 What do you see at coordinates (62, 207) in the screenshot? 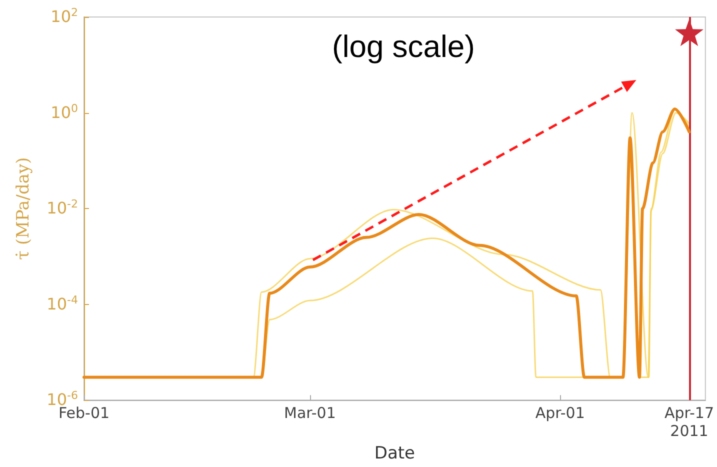
I see `y-tick-label: 10$^{-2}$` at bounding box center [62, 207].